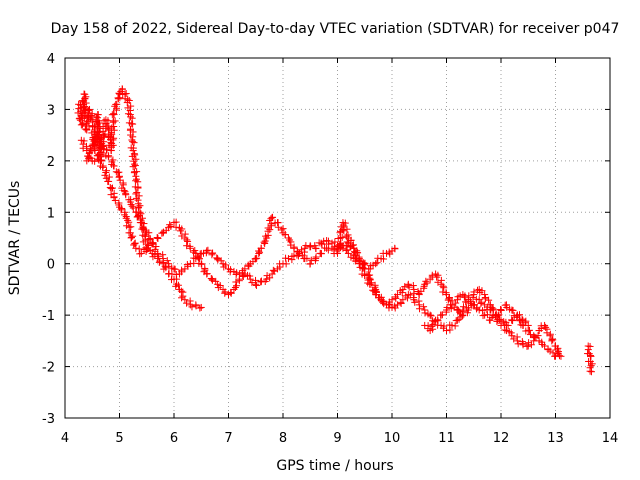  Describe the element at coordinates (48, 419) in the screenshot. I see `y-tick-label: -3` at that location.